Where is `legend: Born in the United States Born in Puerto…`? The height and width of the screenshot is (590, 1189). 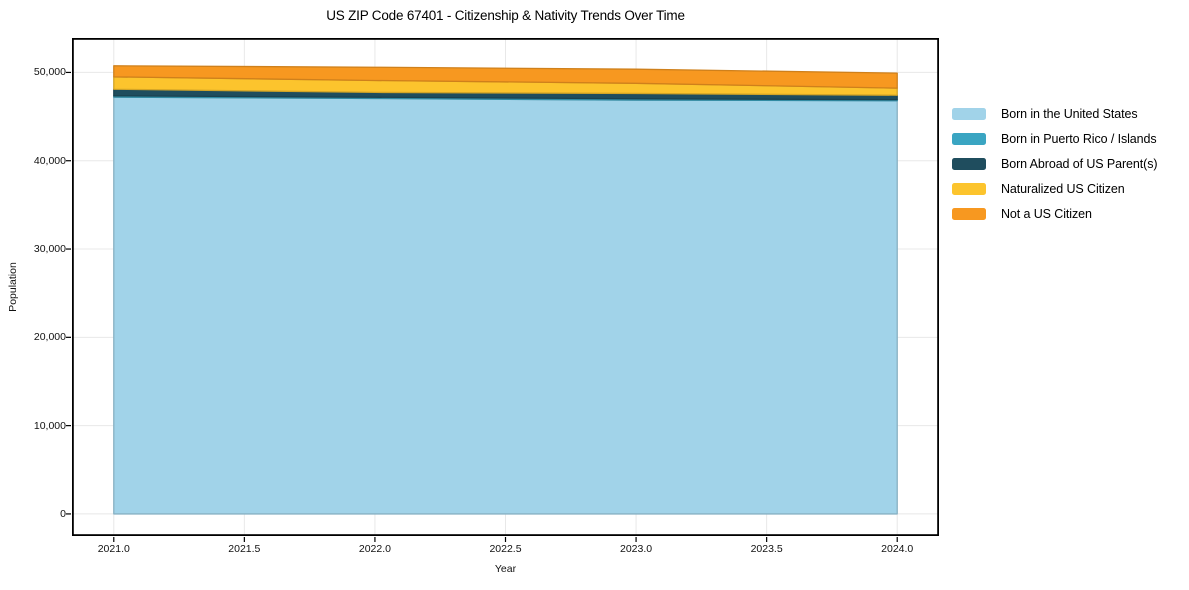 legend: Born in the United States Born in Puerto… is located at coordinates (1055, 163).